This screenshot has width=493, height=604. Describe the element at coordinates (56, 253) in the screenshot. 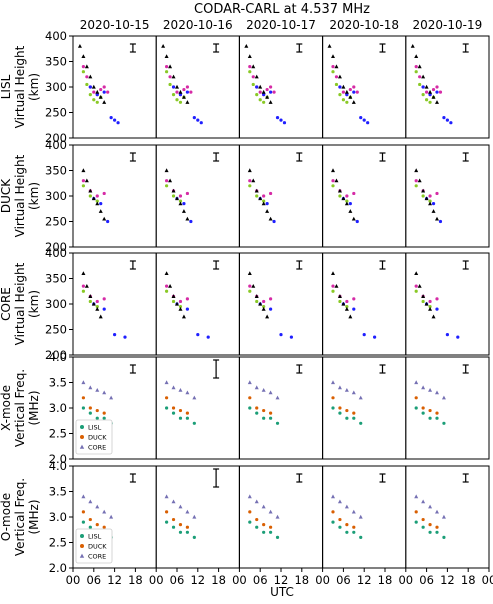

I see `y-tick-label: 400` at that location.